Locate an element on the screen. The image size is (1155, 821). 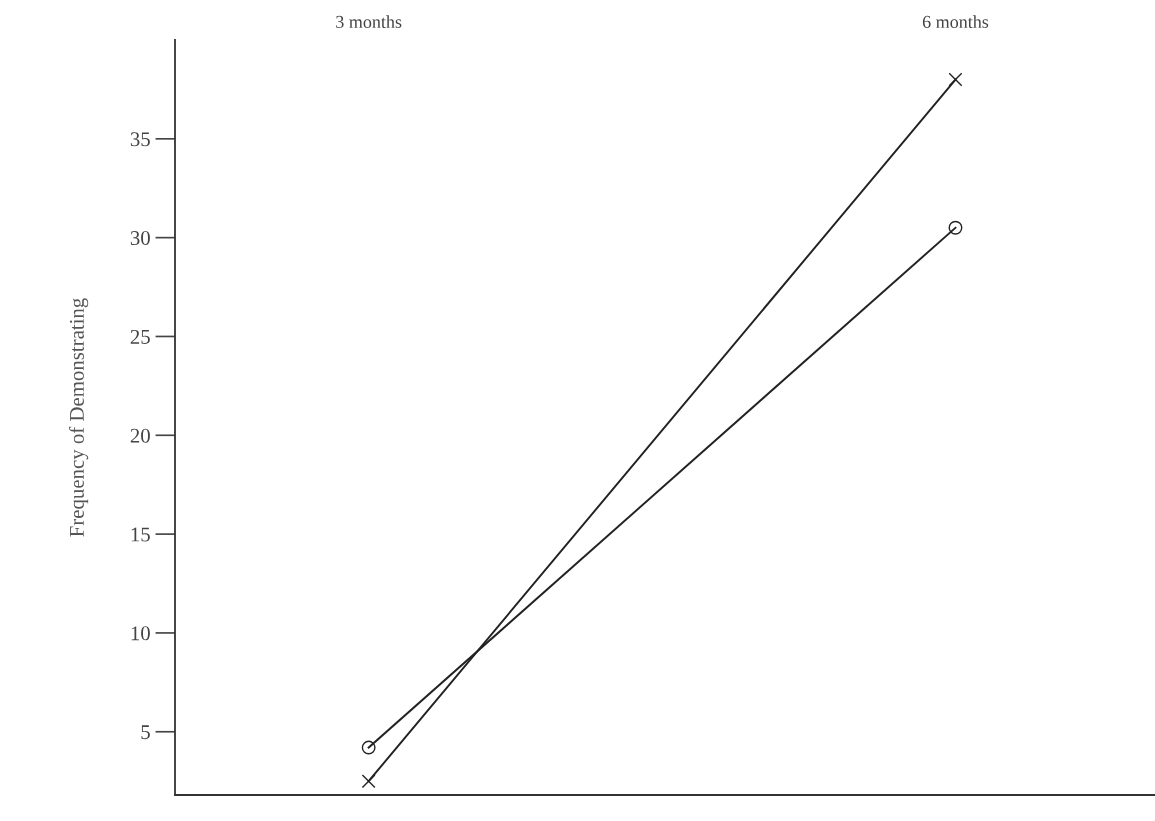
x-tick-label: 3 months is located at coordinates (369, 21).